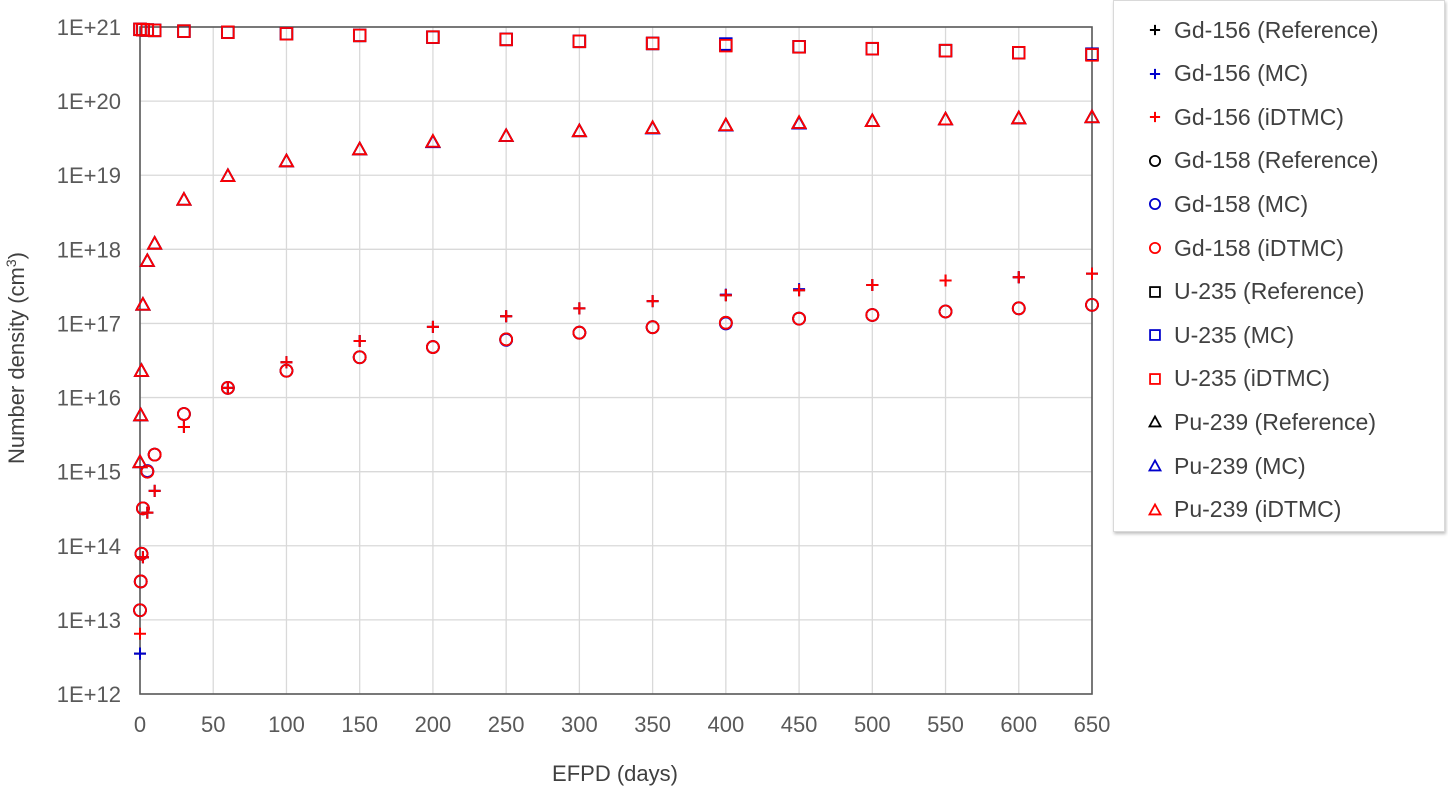 The image size is (1448, 793). I want to click on legend-marker-triangle, so click(1155, 421).